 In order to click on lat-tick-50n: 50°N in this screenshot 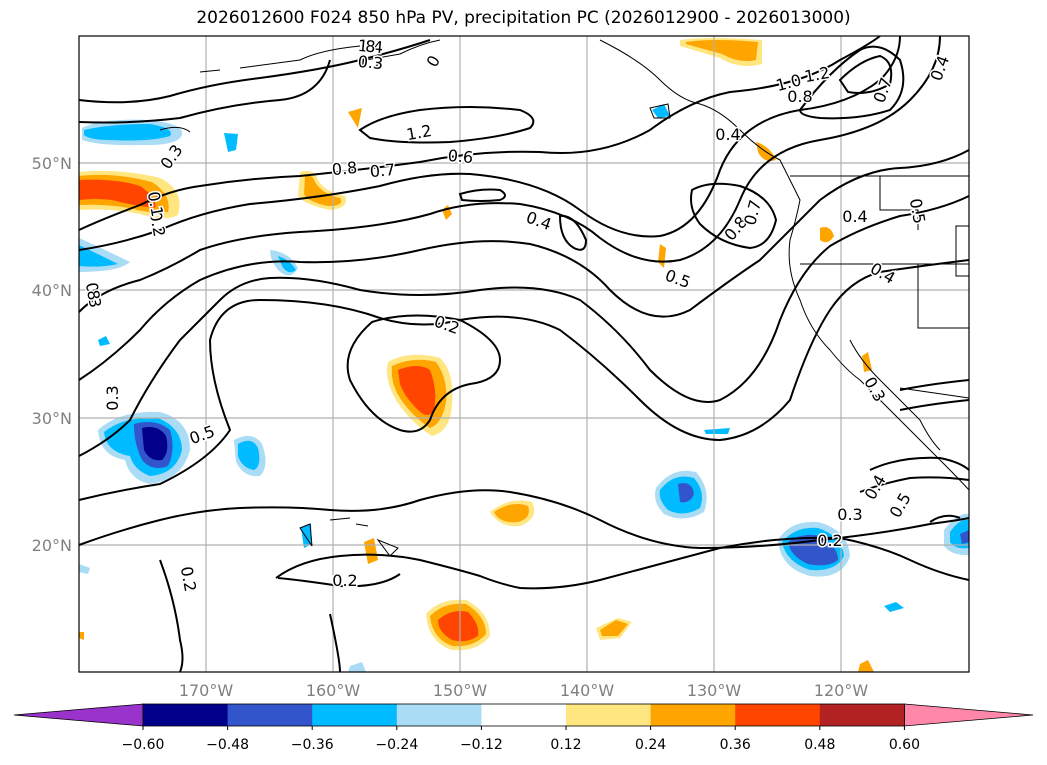, I will do `click(52, 163)`.